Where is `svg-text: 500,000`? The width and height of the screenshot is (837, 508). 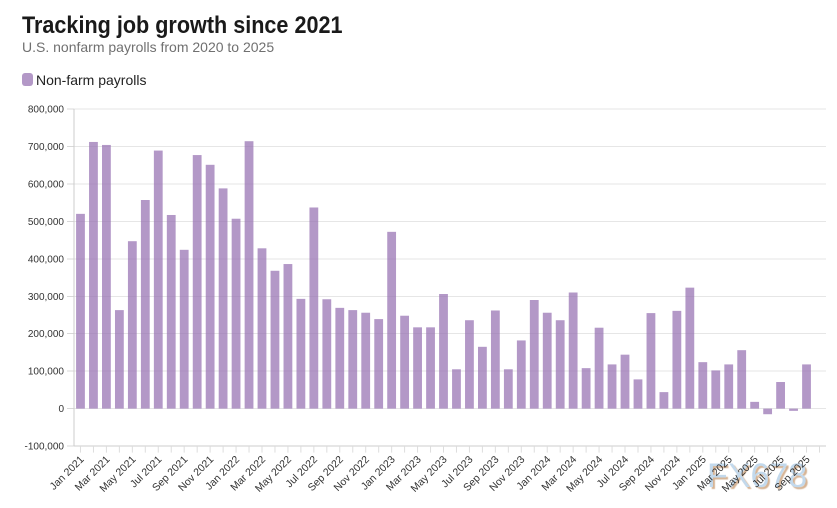 svg-text: 500,000 is located at coordinates (46, 222).